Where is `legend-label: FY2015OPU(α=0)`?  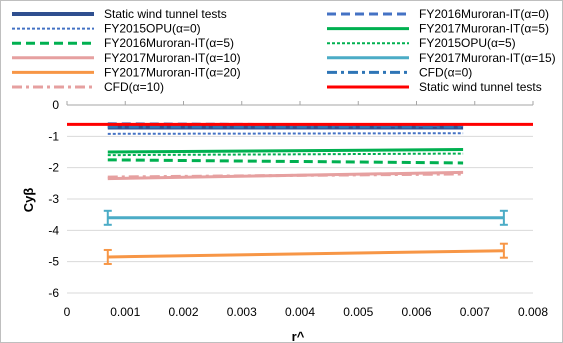 legend-label: FY2015OPU(α=0) is located at coordinates (152, 29).